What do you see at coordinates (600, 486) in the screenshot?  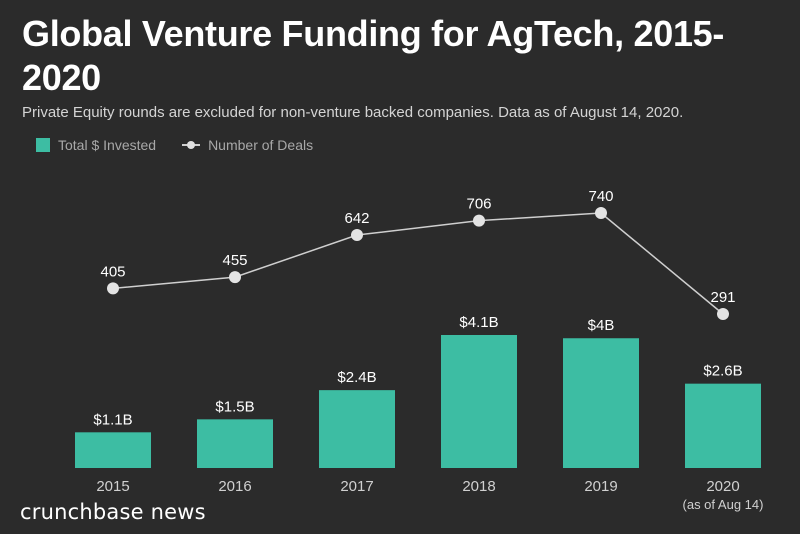 I see `x-tick-label-2019: 2019` at bounding box center [600, 486].